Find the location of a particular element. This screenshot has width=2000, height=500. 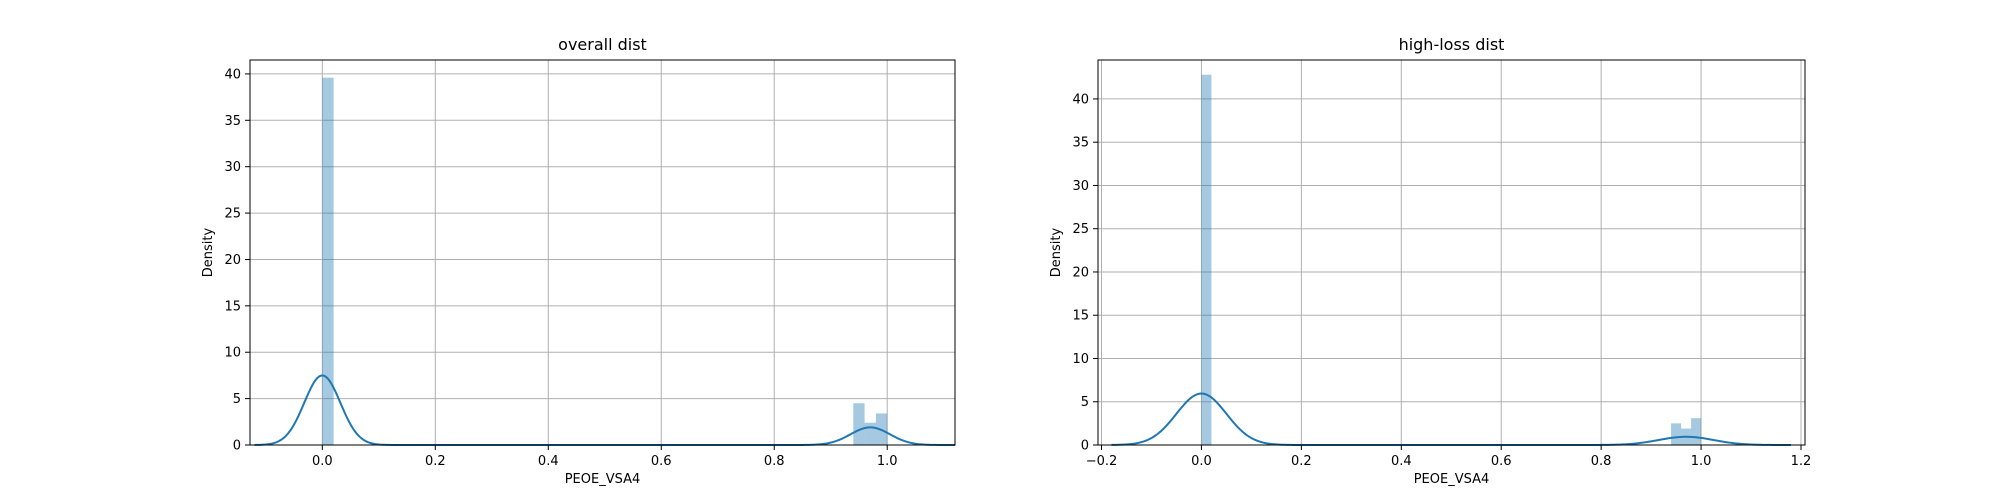

chart-title: overall dist is located at coordinates (602, 44).